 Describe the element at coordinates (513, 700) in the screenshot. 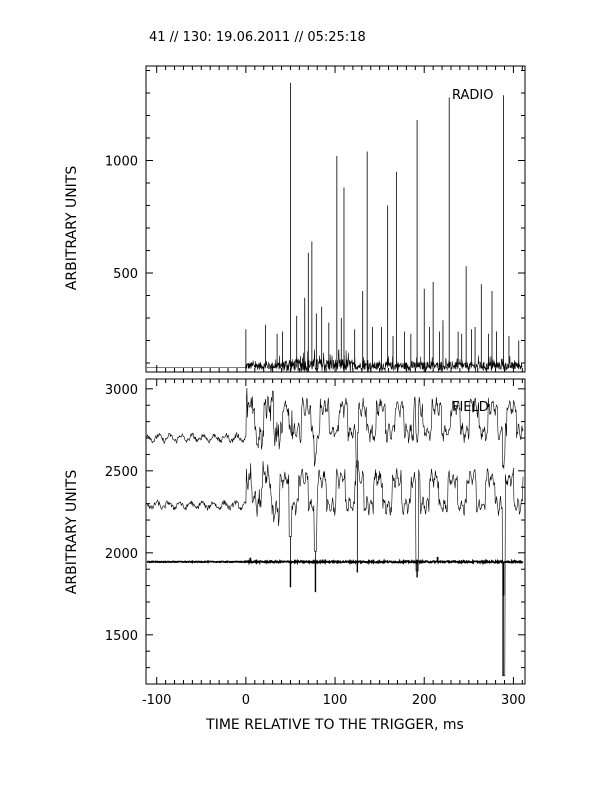

I see `x-tick-label: 300` at that location.